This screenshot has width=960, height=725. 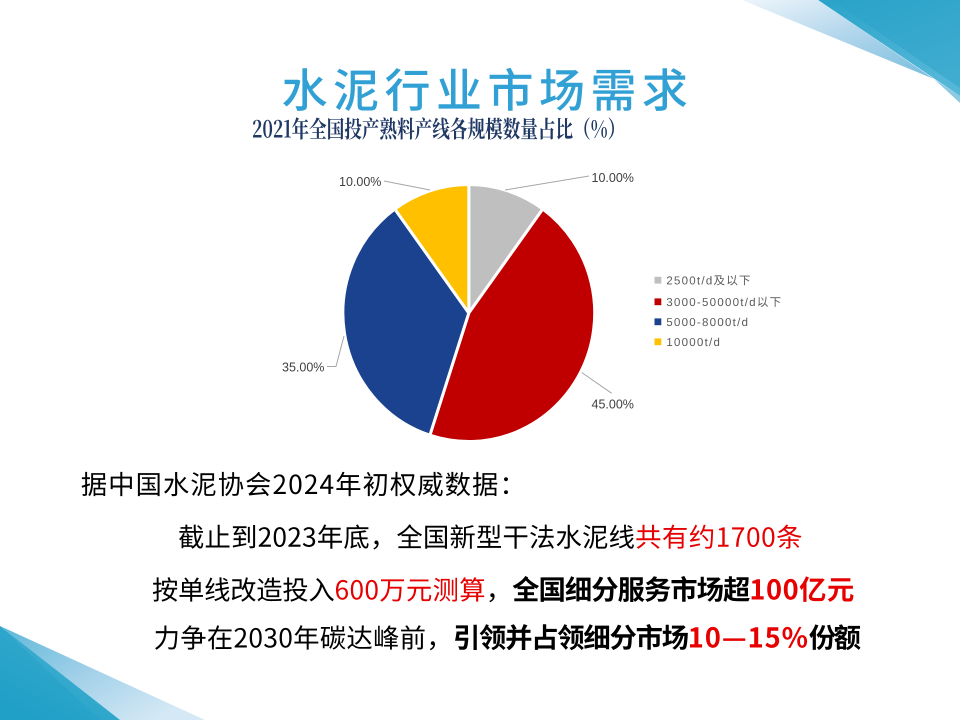 What do you see at coordinates (613, 405) in the screenshot?
I see `svg-text: 45.00%` at bounding box center [613, 405].